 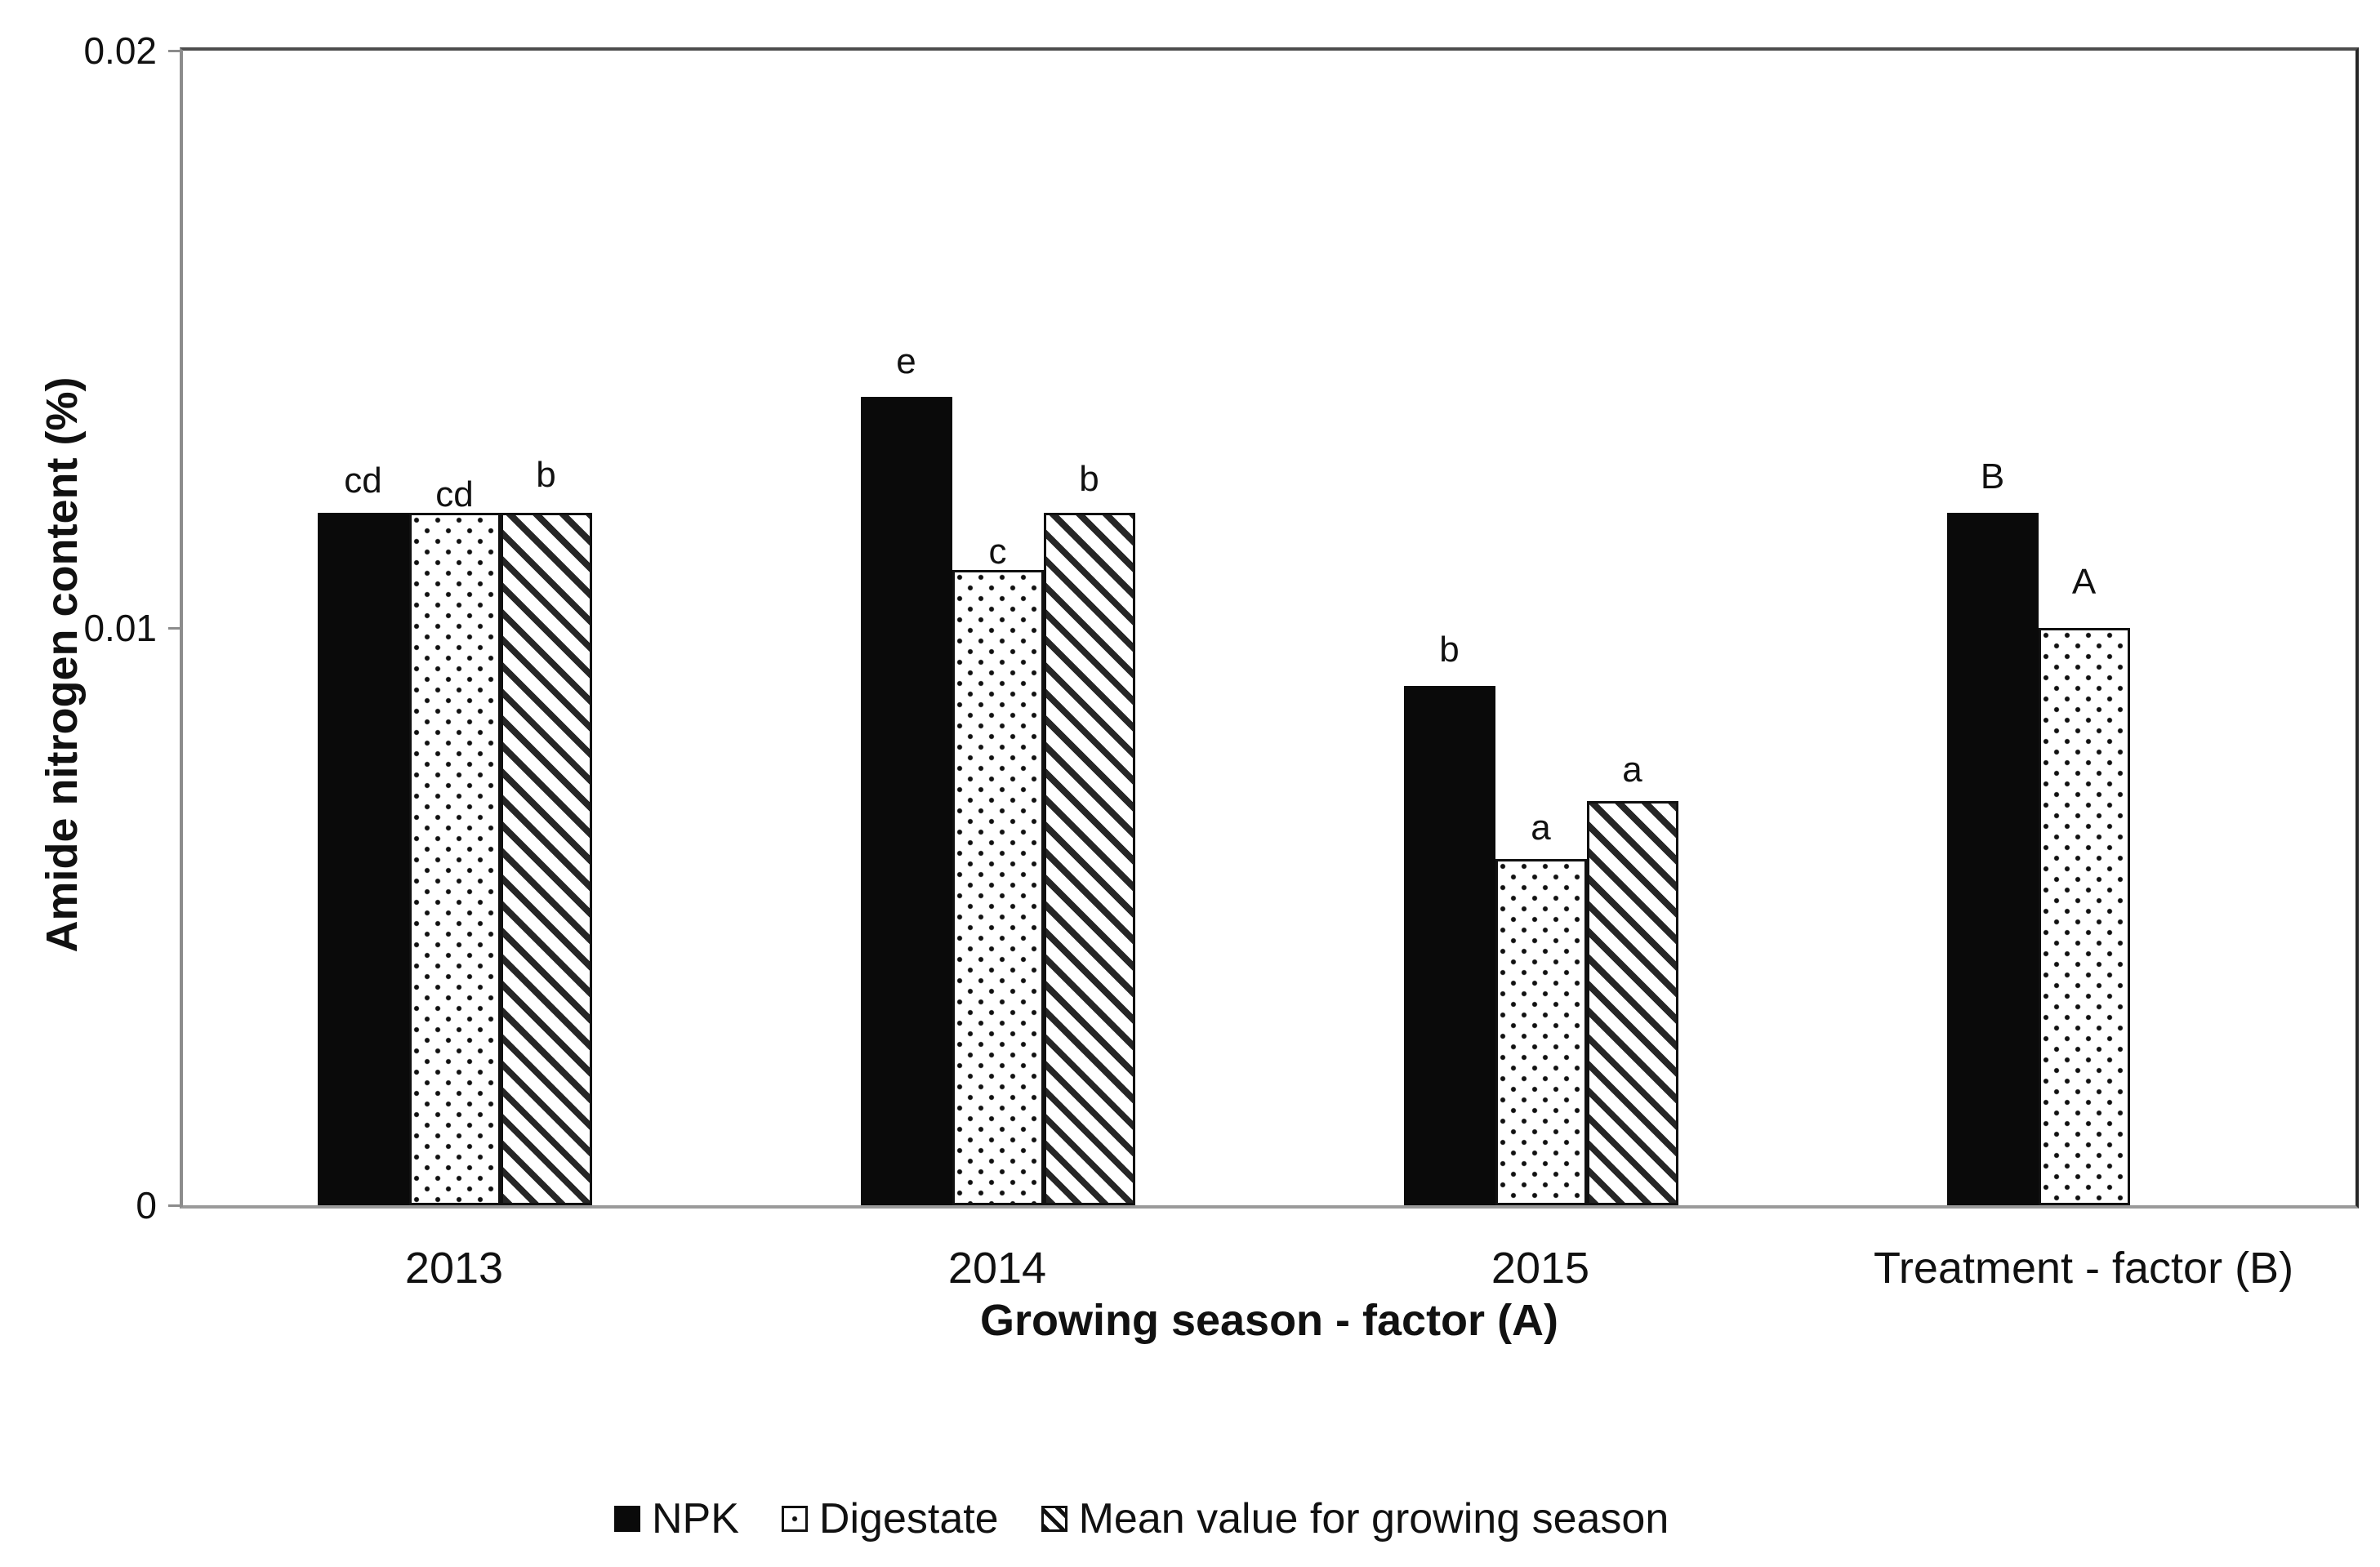 What do you see at coordinates (1632, 1003) in the screenshot?
I see `bar-mean-value-for-growing-season-2015` at bounding box center [1632, 1003].